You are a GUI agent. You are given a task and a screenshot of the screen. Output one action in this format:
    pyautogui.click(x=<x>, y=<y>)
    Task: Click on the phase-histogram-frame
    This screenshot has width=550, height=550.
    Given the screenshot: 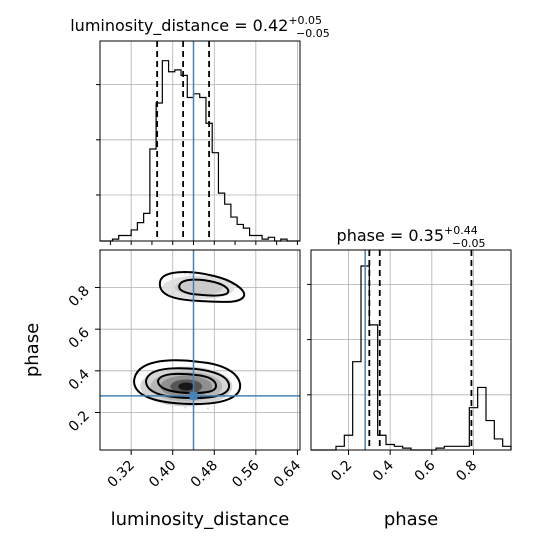 What is the action you would take?
    pyautogui.click(x=411, y=350)
    